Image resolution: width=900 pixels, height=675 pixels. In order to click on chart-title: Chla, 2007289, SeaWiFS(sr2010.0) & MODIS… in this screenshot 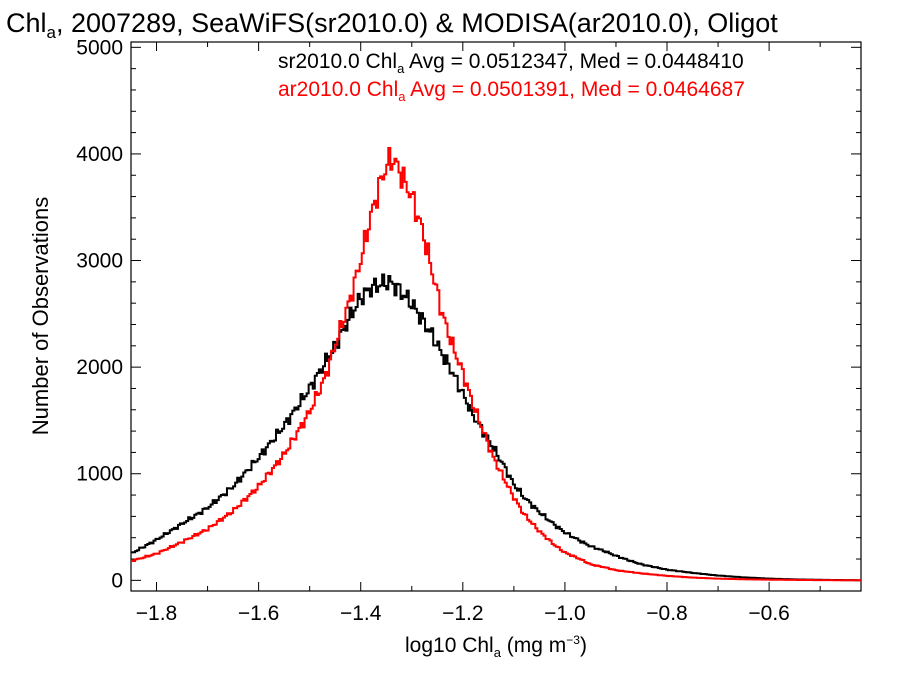, I will do `click(392, 25)`.